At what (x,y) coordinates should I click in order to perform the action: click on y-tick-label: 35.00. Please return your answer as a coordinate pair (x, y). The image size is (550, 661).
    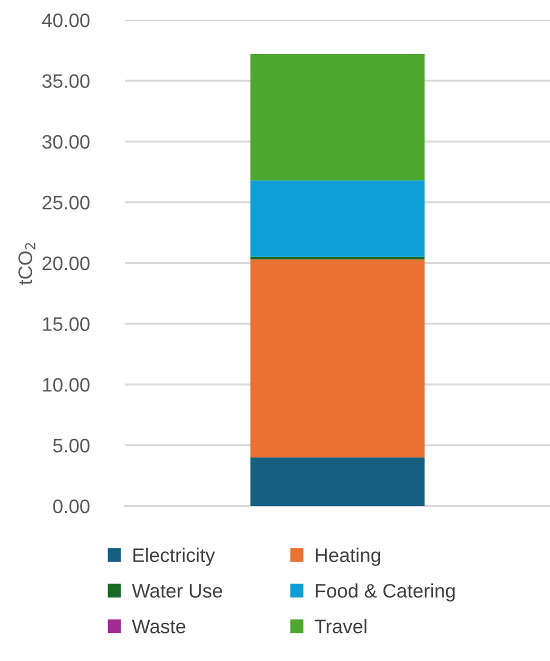
    Looking at the image, I should click on (66, 81).